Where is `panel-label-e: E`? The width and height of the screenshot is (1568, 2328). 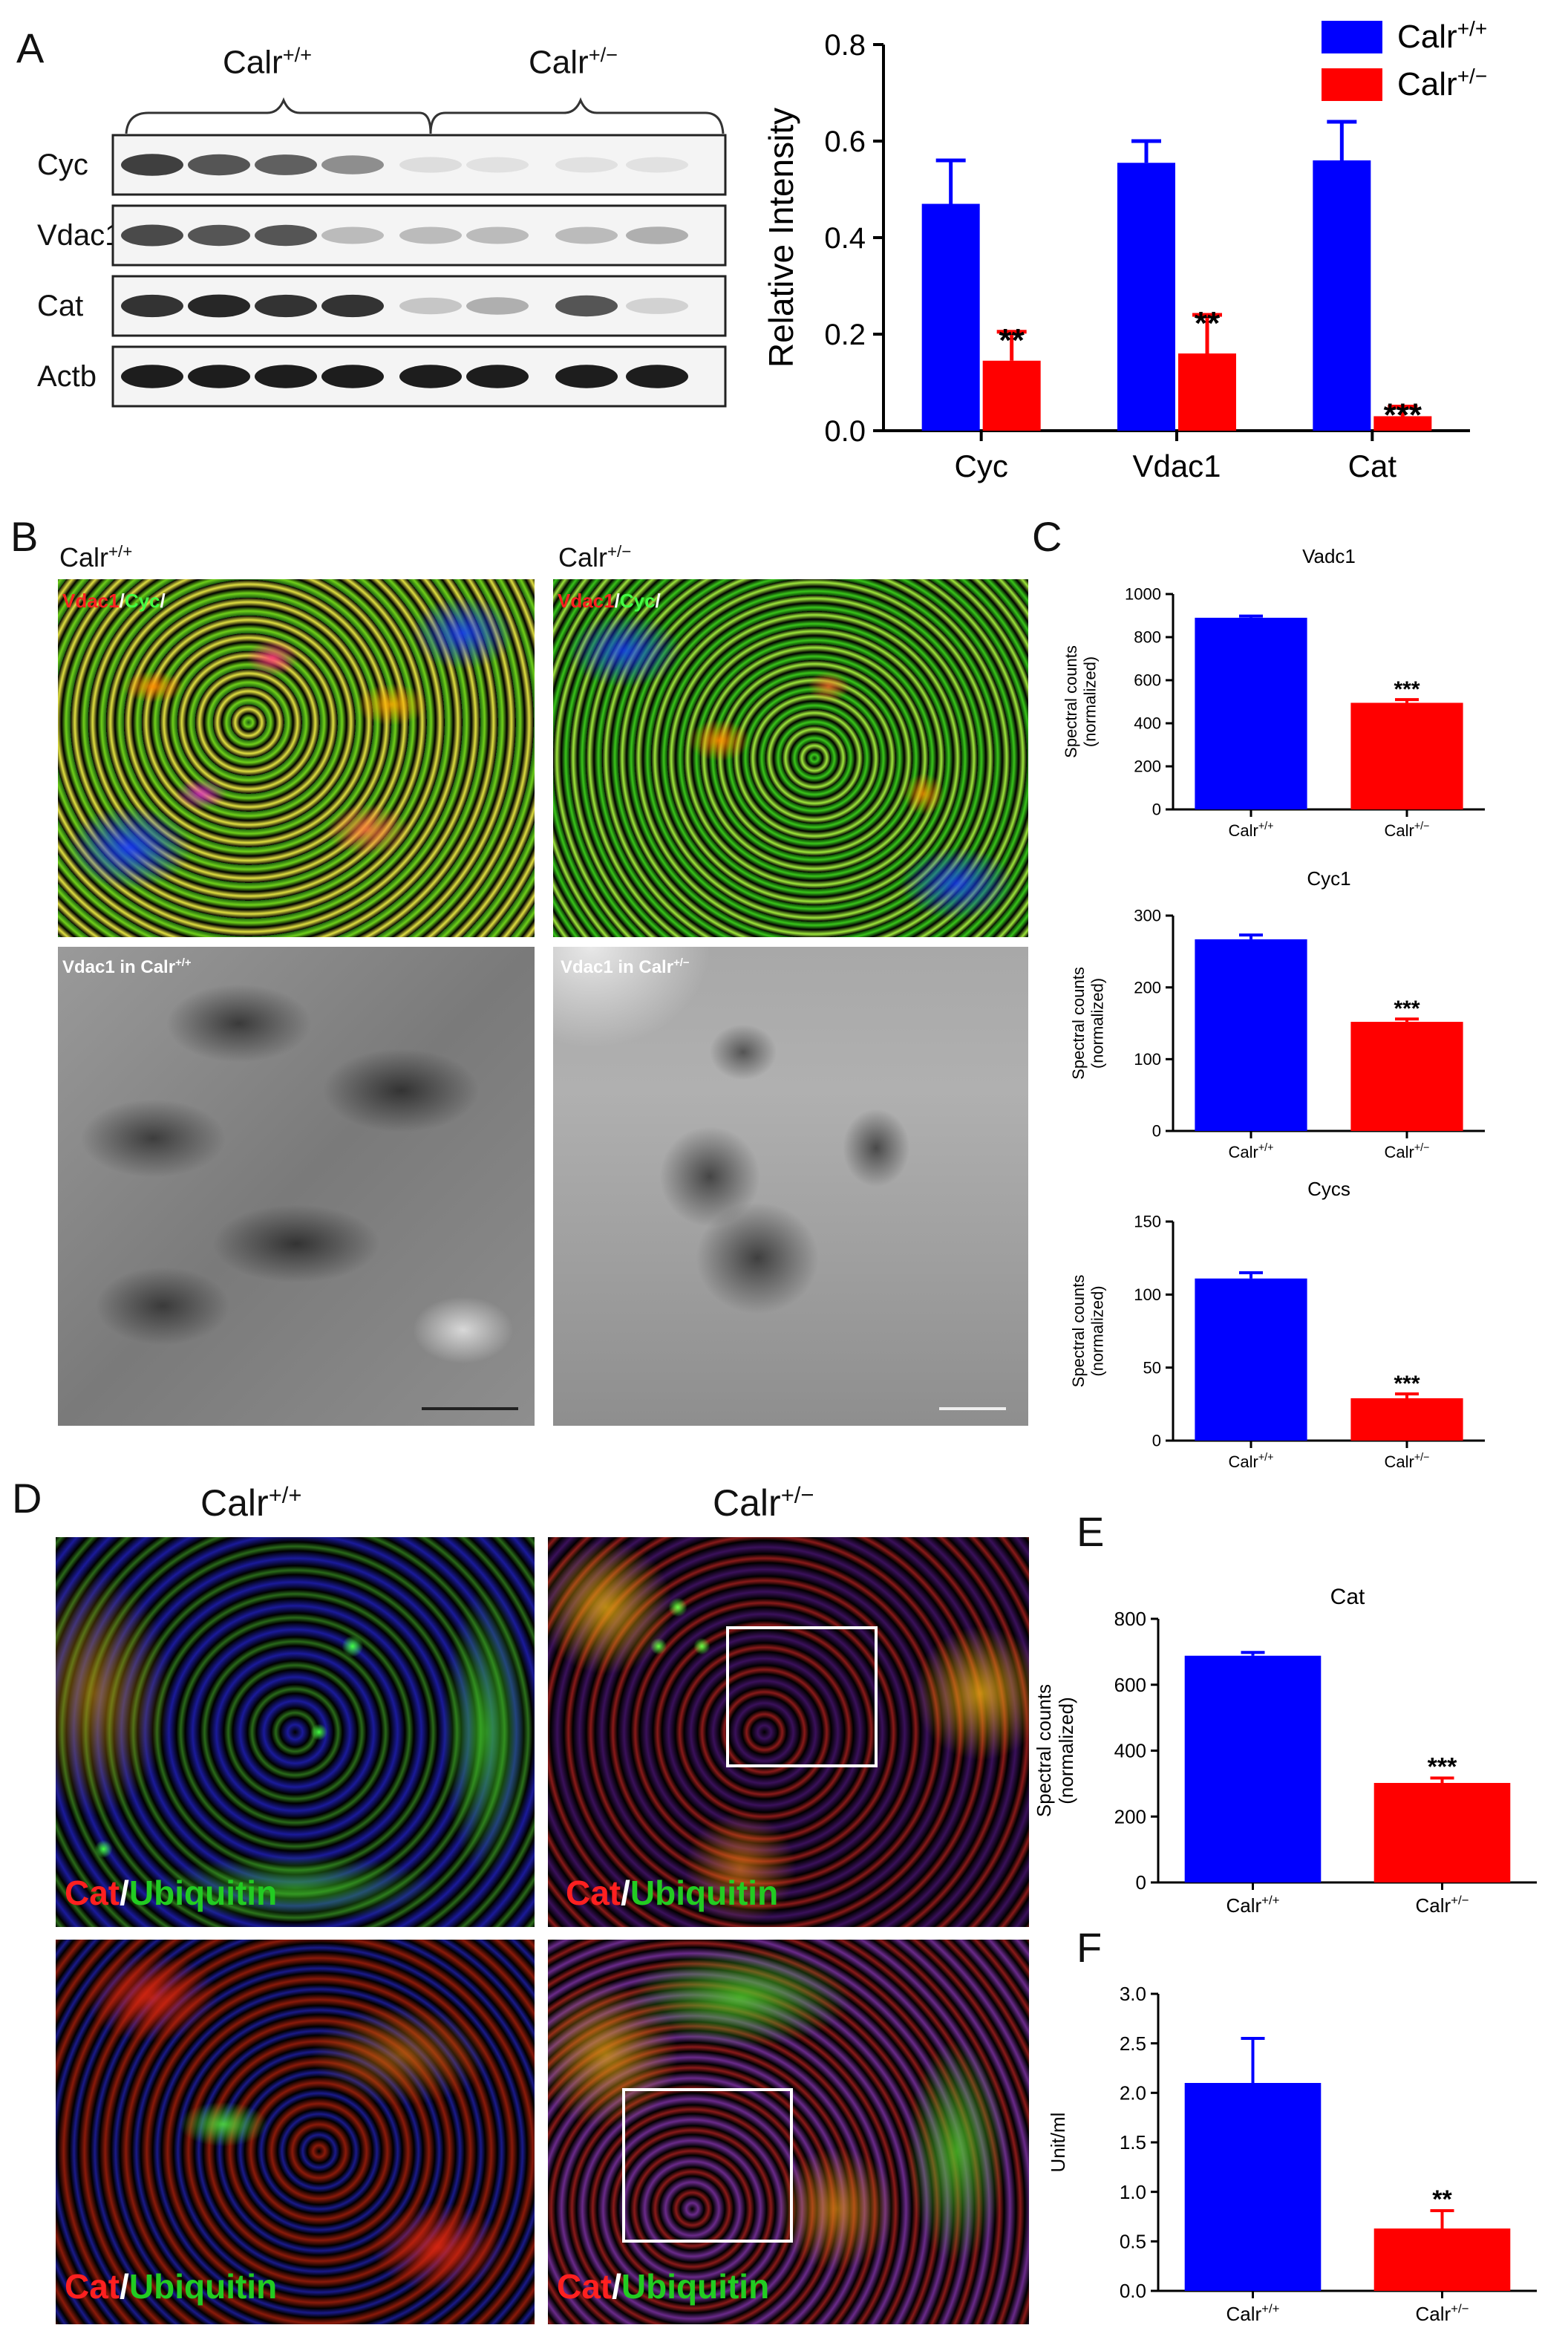
panel-label-e: E is located at coordinates (1091, 1531).